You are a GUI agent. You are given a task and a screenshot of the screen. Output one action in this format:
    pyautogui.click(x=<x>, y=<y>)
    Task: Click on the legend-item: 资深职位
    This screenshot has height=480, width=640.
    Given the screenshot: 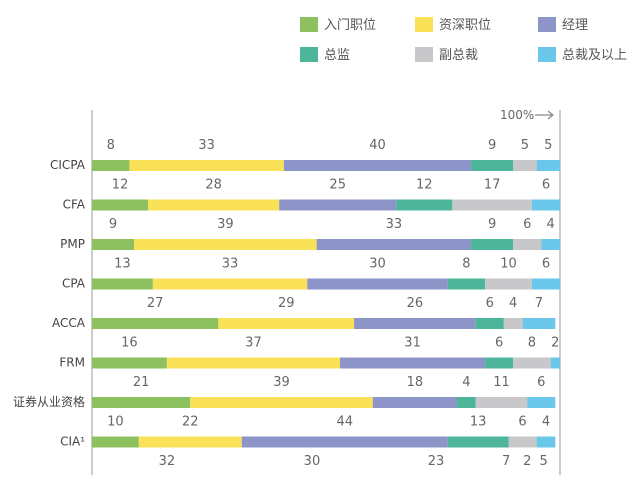 What is the action you would take?
    pyautogui.click(x=453, y=25)
    